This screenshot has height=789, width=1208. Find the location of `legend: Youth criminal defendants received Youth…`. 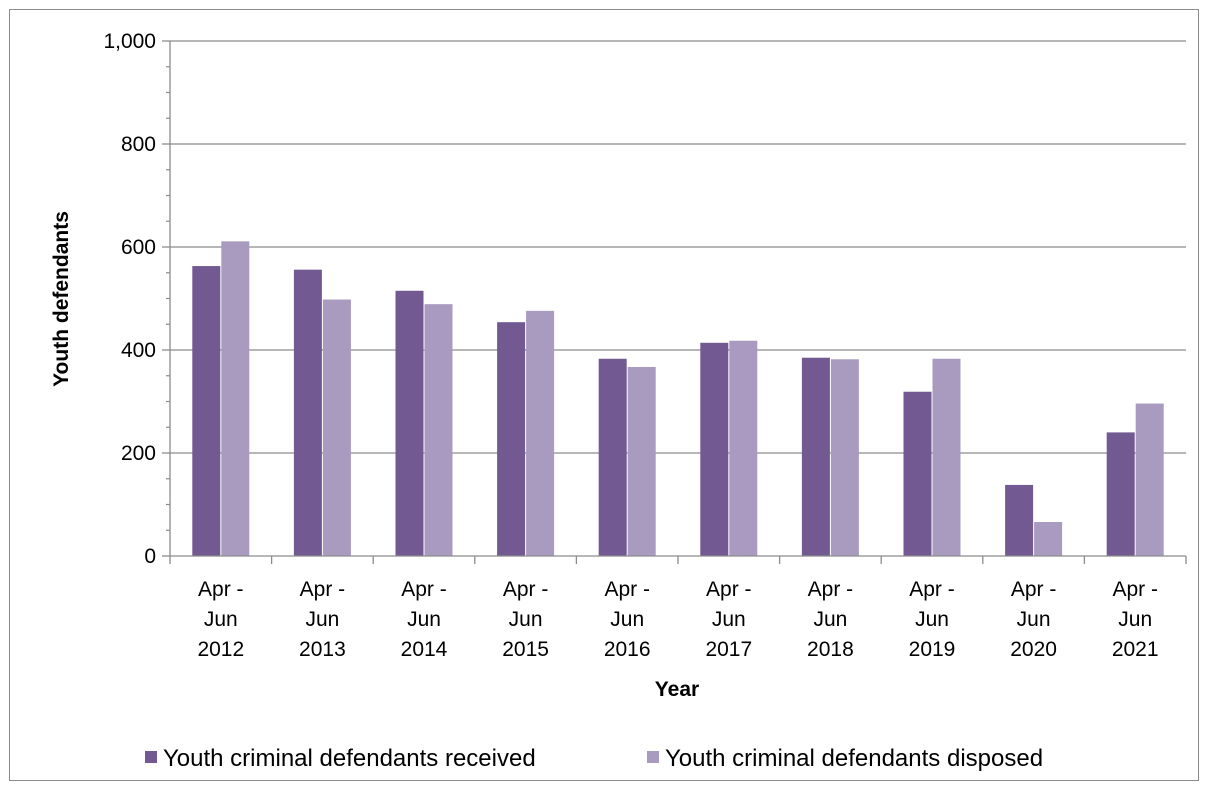

legend: Youth criminal defendants received Youth… is located at coordinates (594, 758).